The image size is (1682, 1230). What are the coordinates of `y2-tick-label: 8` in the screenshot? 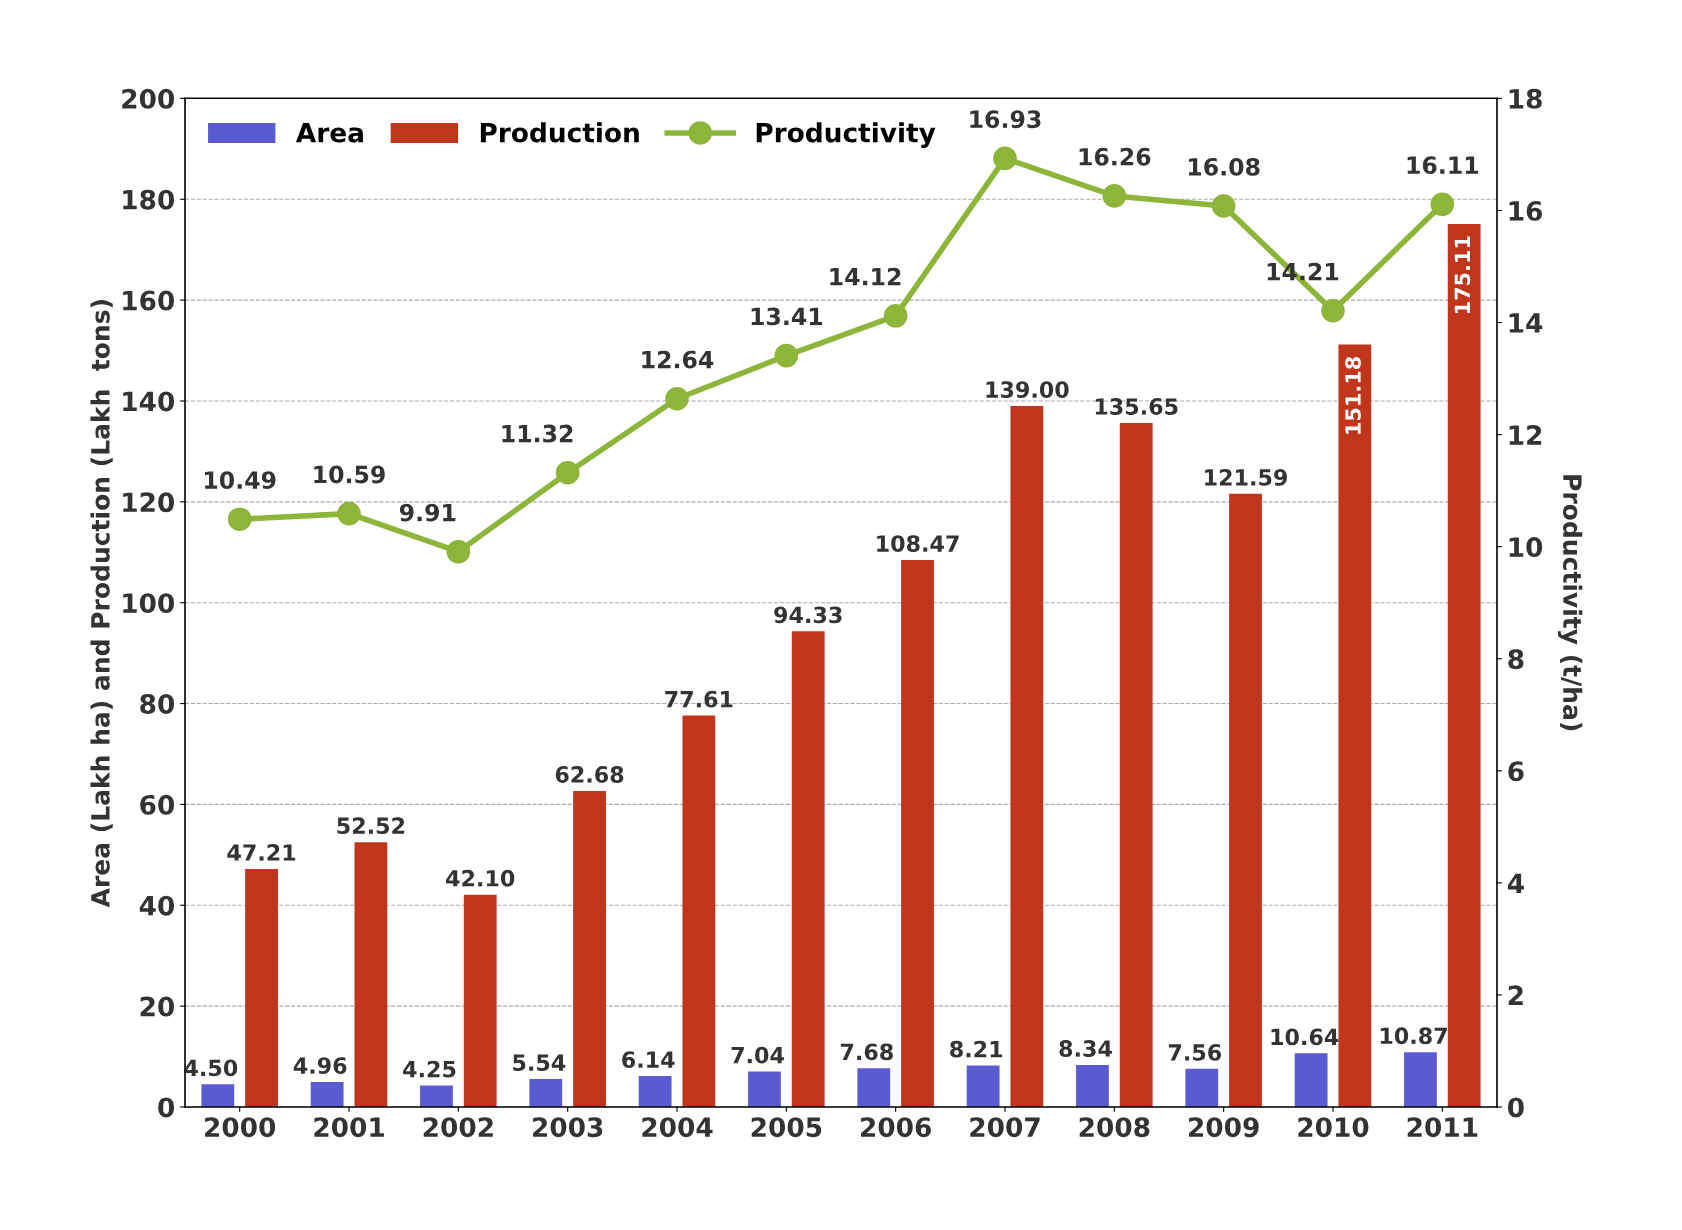 It's located at (1516, 659).